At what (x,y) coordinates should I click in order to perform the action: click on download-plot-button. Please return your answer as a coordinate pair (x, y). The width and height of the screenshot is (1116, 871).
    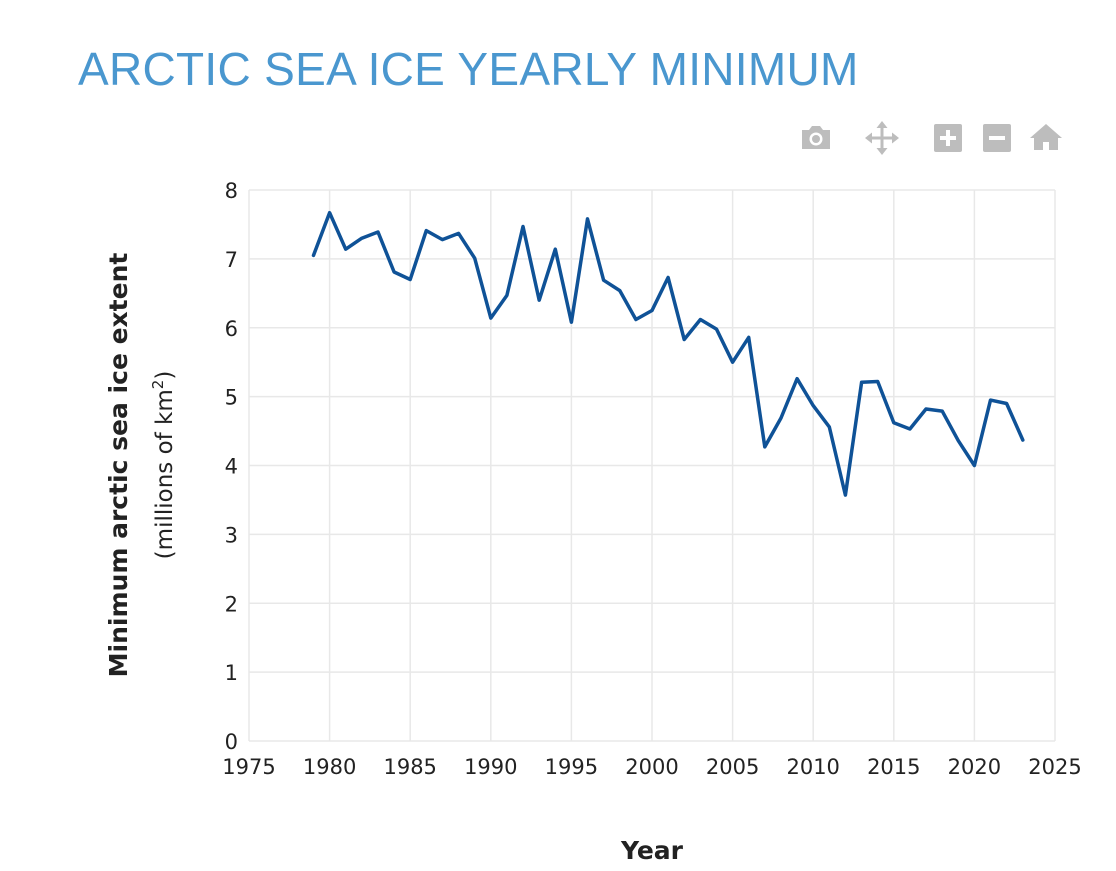
    Looking at the image, I should click on (816, 138).